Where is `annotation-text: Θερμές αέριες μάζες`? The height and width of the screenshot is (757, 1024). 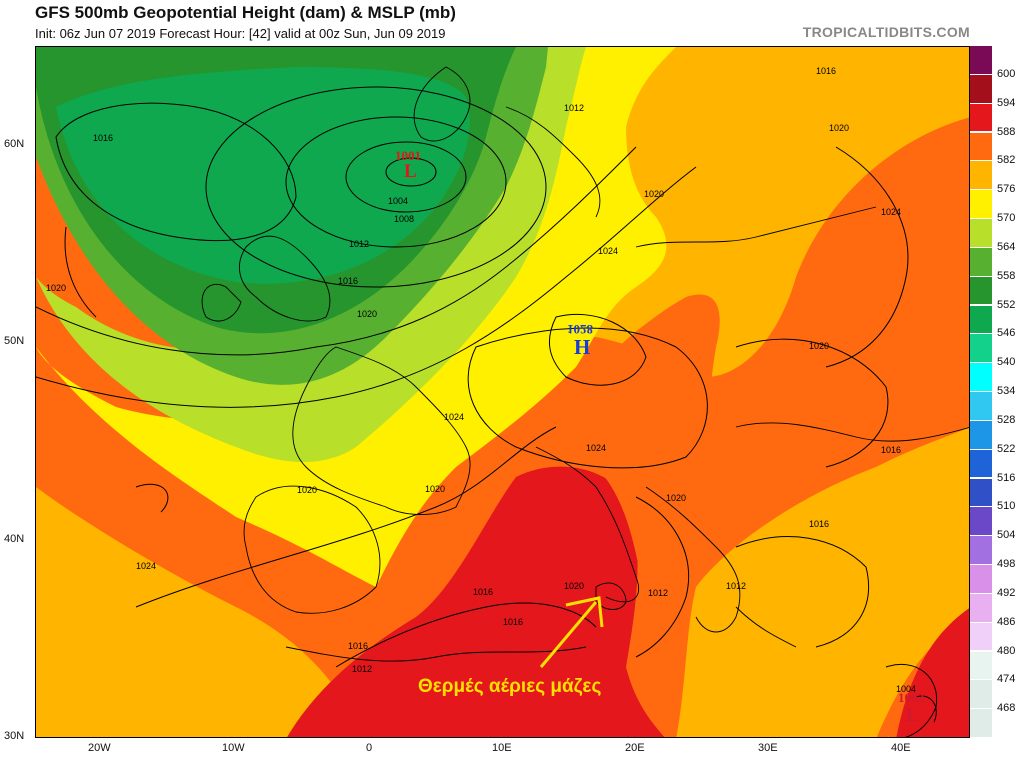
annotation-text: Θερμές αέριες μάζες is located at coordinates (510, 686).